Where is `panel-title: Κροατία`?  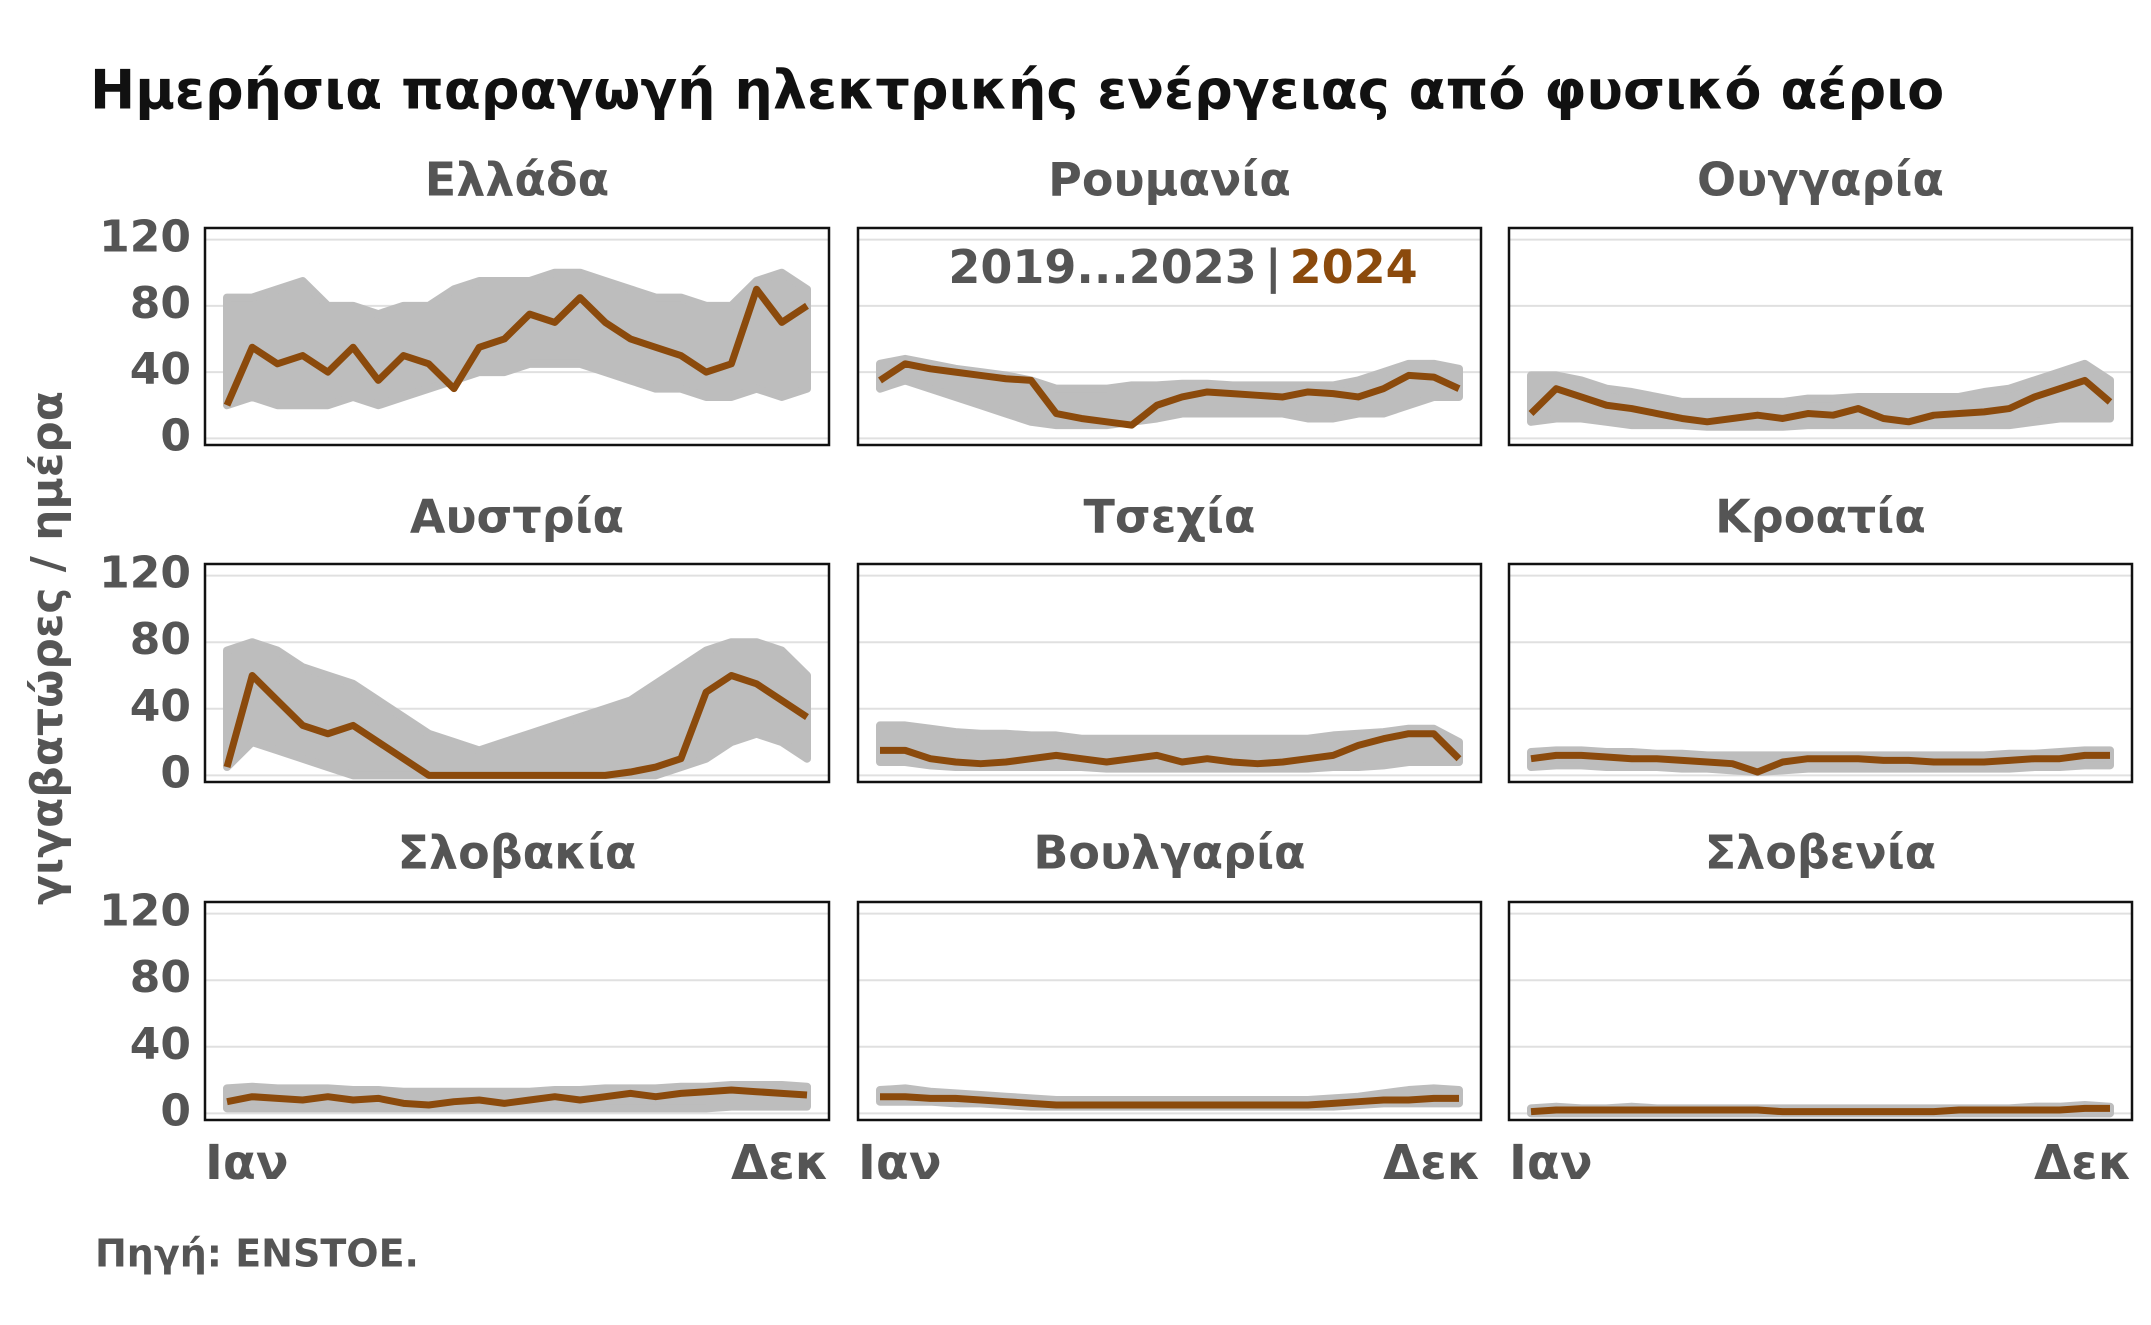
panel-title: Κροατία is located at coordinates (1820, 517).